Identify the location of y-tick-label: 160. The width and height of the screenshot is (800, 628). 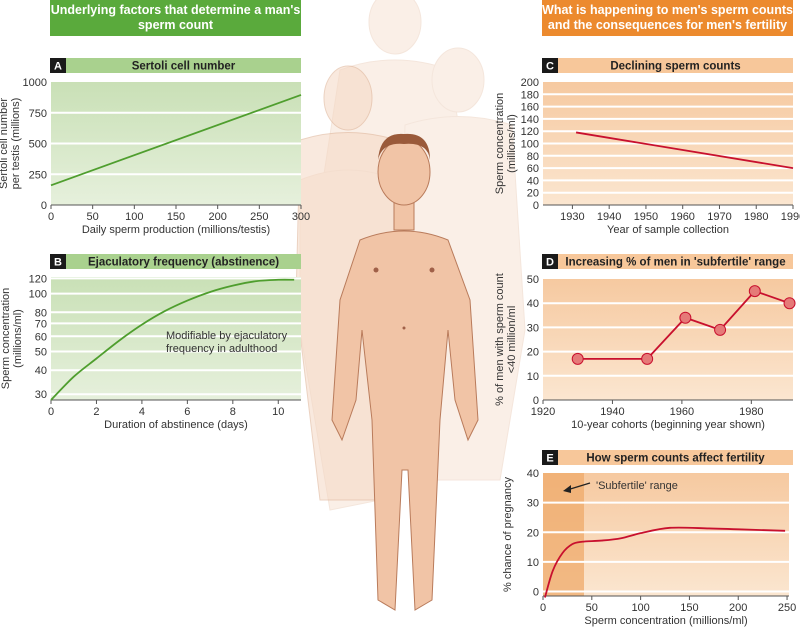
(530, 108).